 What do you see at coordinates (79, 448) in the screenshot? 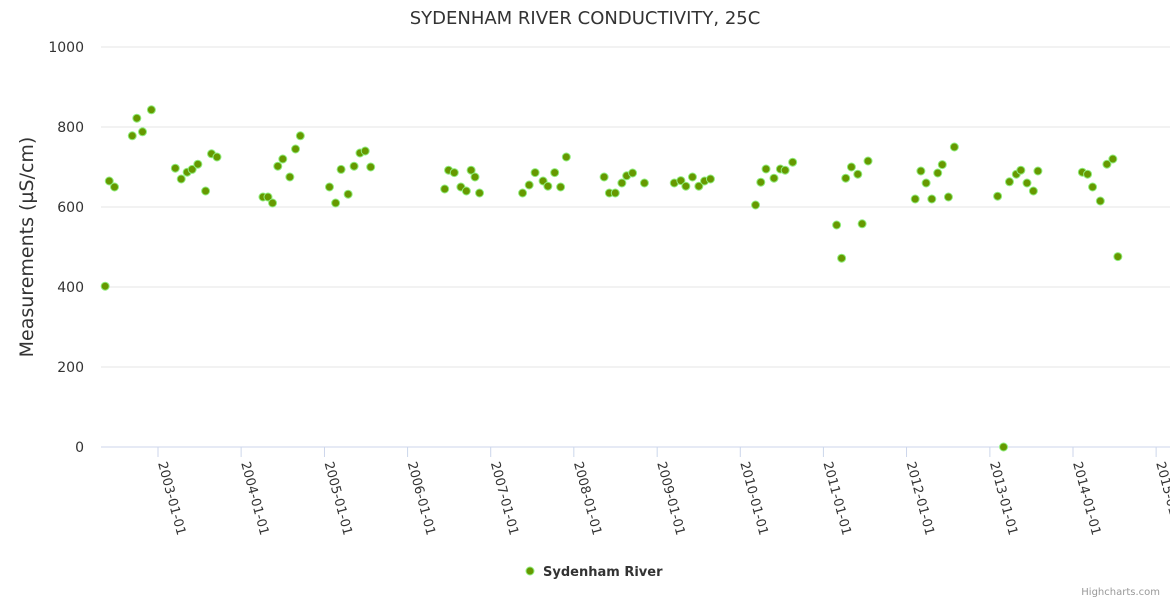
I see `y-tick-label: 0` at bounding box center [79, 448].